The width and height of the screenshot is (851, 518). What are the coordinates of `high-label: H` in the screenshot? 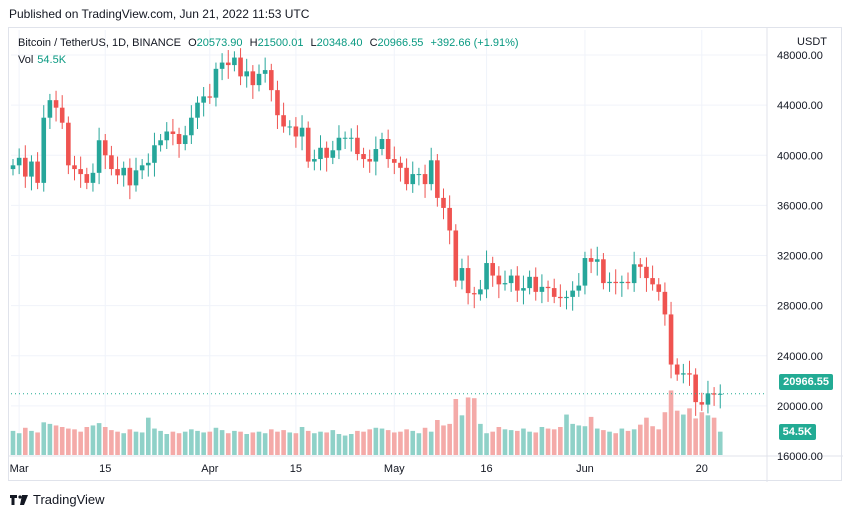 It's located at (253, 43).